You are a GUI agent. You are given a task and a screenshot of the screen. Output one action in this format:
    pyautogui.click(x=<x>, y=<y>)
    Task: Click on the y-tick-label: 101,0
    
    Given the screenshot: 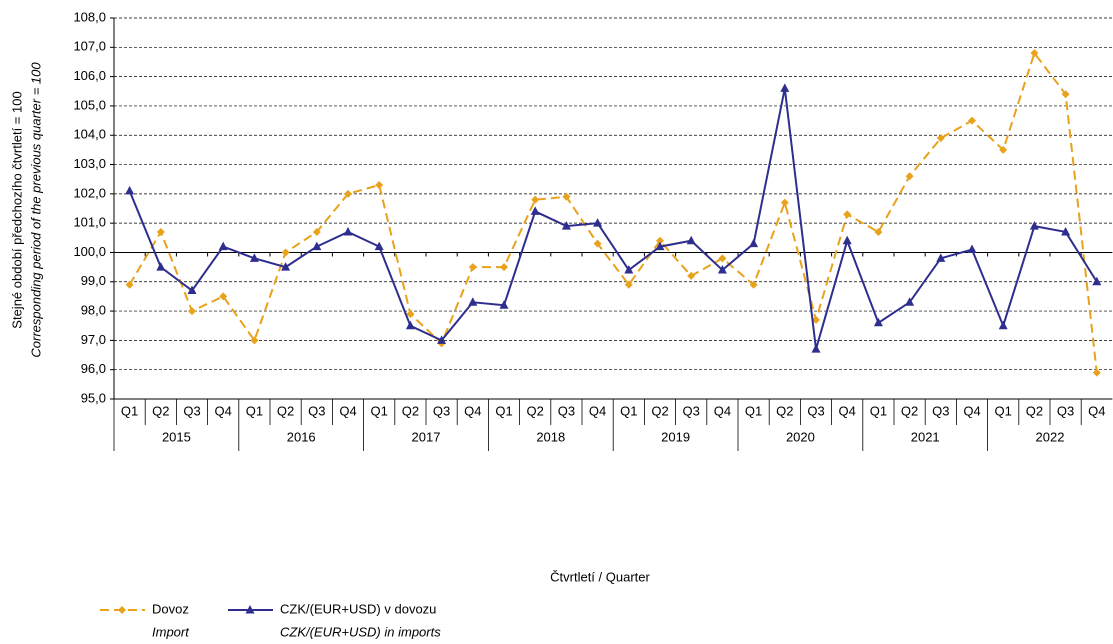 What is the action you would take?
    pyautogui.click(x=89, y=222)
    